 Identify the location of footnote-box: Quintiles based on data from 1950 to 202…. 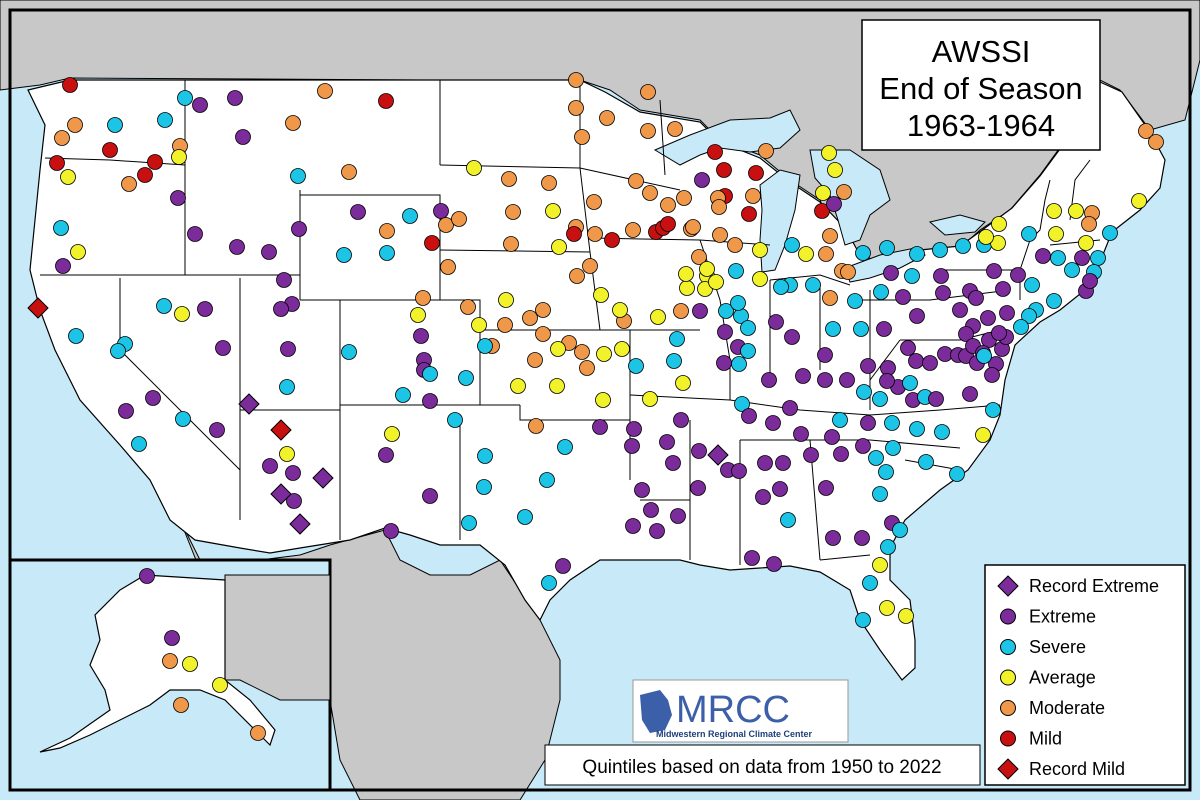
(762, 765).